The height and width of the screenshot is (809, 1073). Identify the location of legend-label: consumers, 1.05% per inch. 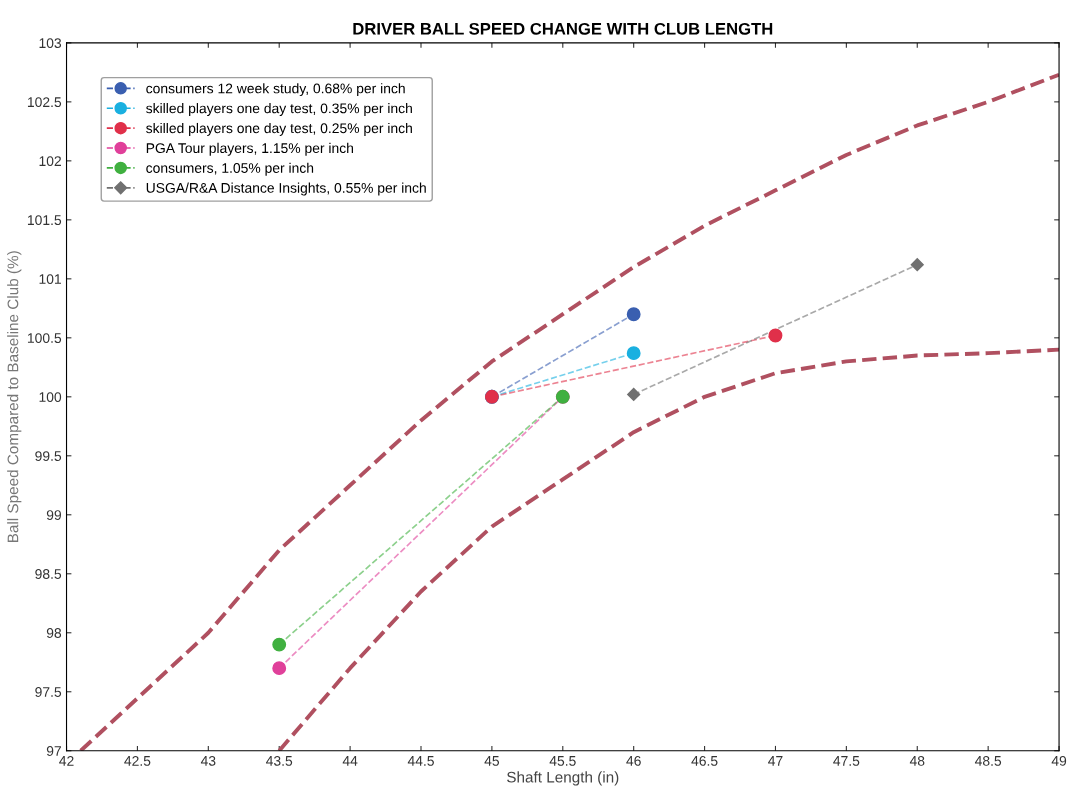
(230, 169).